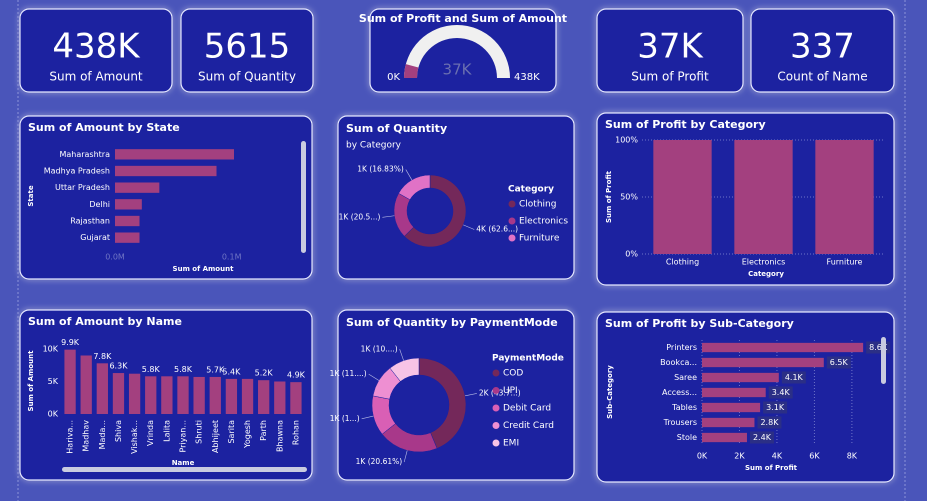 This screenshot has height=501, width=927. What do you see at coordinates (878, 347) in the screenshot?
I see `value-label: 8.6K` at bounding box center [878, 347].